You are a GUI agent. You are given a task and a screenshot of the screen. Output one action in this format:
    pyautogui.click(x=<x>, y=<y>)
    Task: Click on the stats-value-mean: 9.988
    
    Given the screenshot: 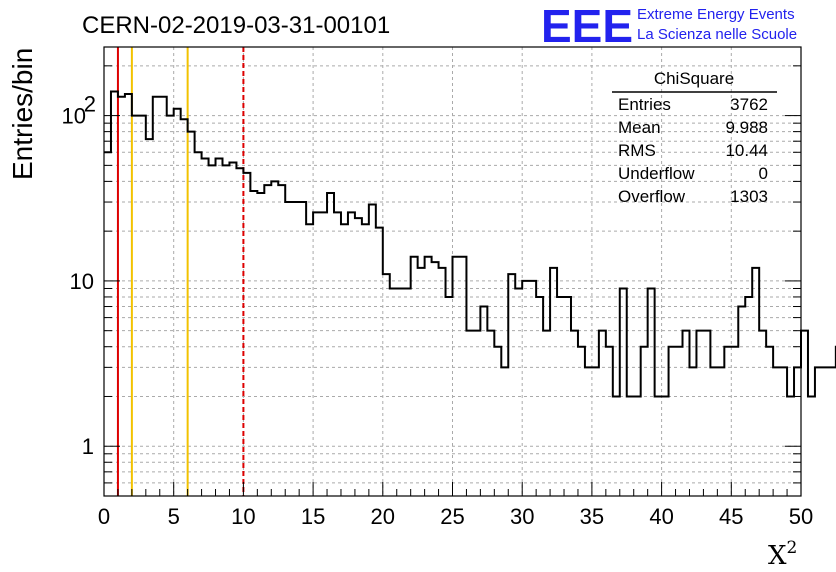 What is the action you would take?
    pyautogui.click(x=746, y=127)
    